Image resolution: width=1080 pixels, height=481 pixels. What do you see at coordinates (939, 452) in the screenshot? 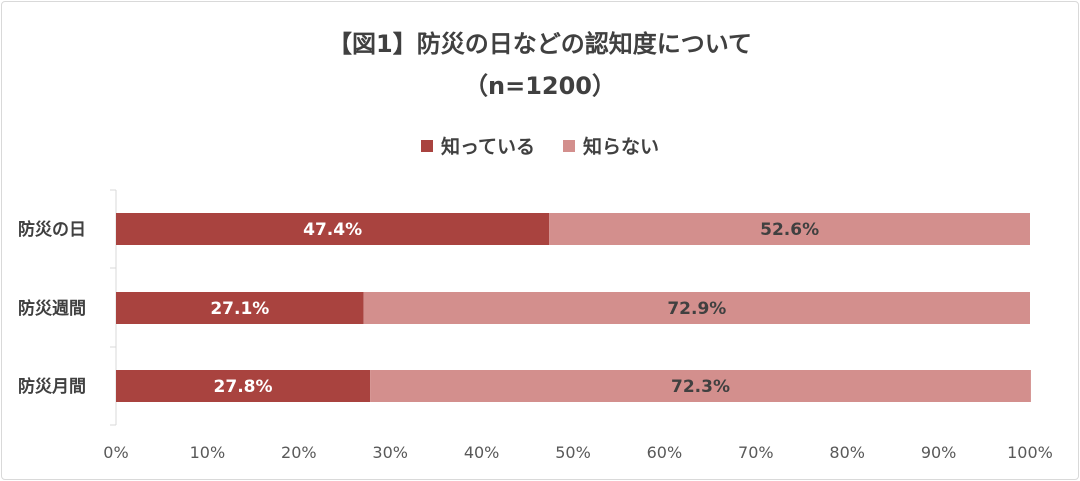
I see `x-tick-label: 90%` at bounding box center [939, 452].